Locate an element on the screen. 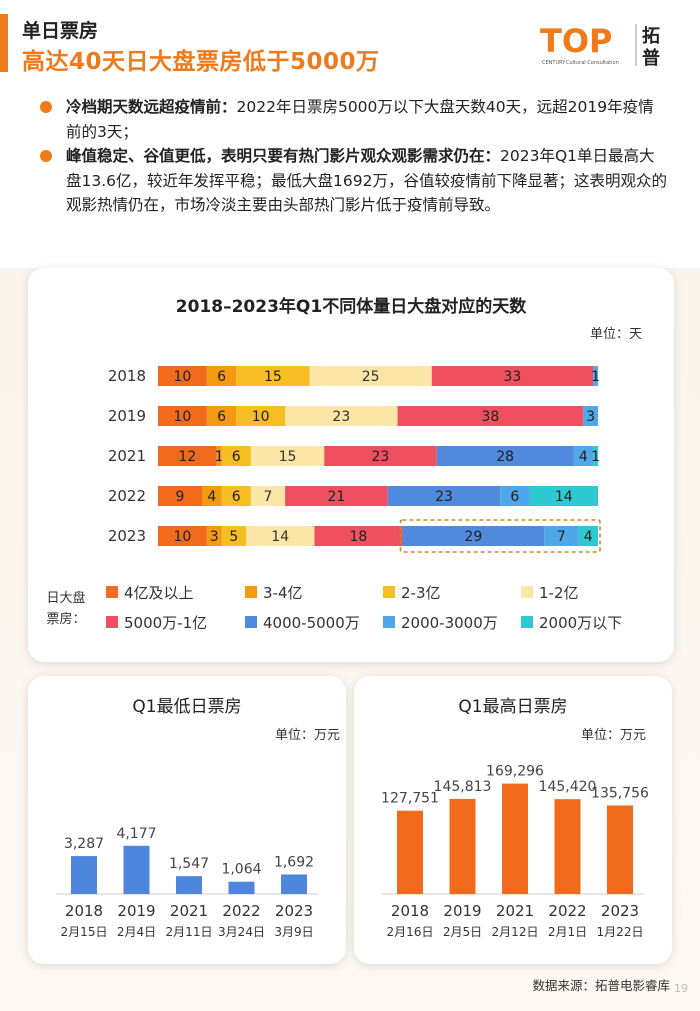  stacked-chart-title: 2018–2023年Q1不同体量日大盘对应的天数 is located at coordinates (351, 306).